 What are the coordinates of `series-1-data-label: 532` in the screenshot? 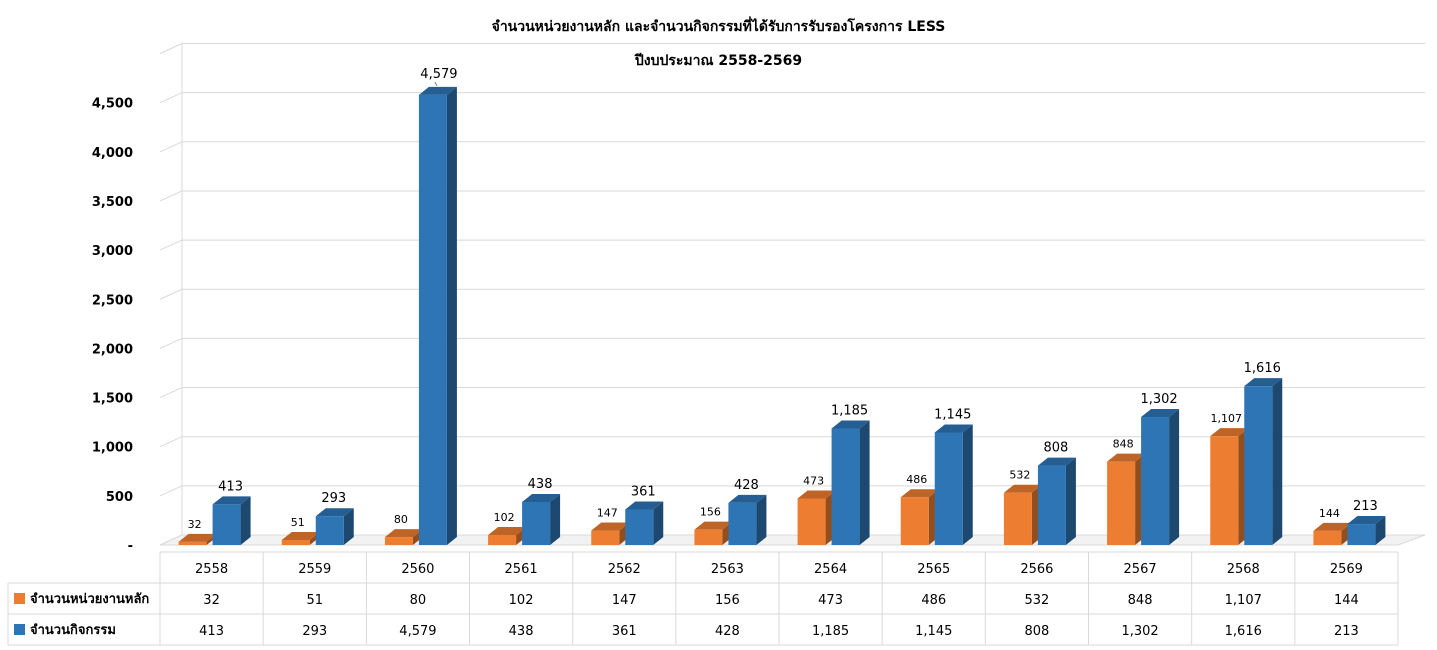 It's located at (1019, 475).